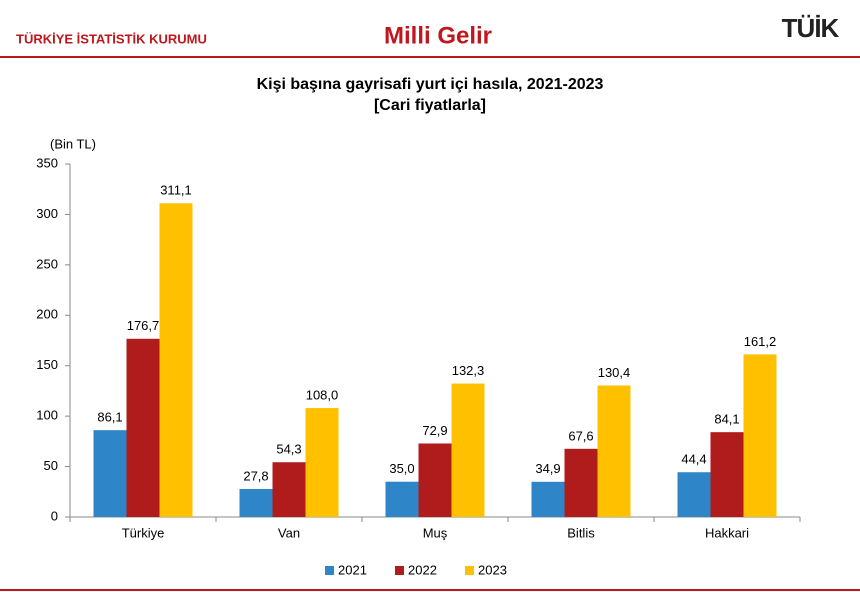 This screenshot has width=860, height=592. What do you see at coordinates (143, 532) in the screenshot?
I see `x-tick-label: Türkiye` at bounding box center [143, 532].